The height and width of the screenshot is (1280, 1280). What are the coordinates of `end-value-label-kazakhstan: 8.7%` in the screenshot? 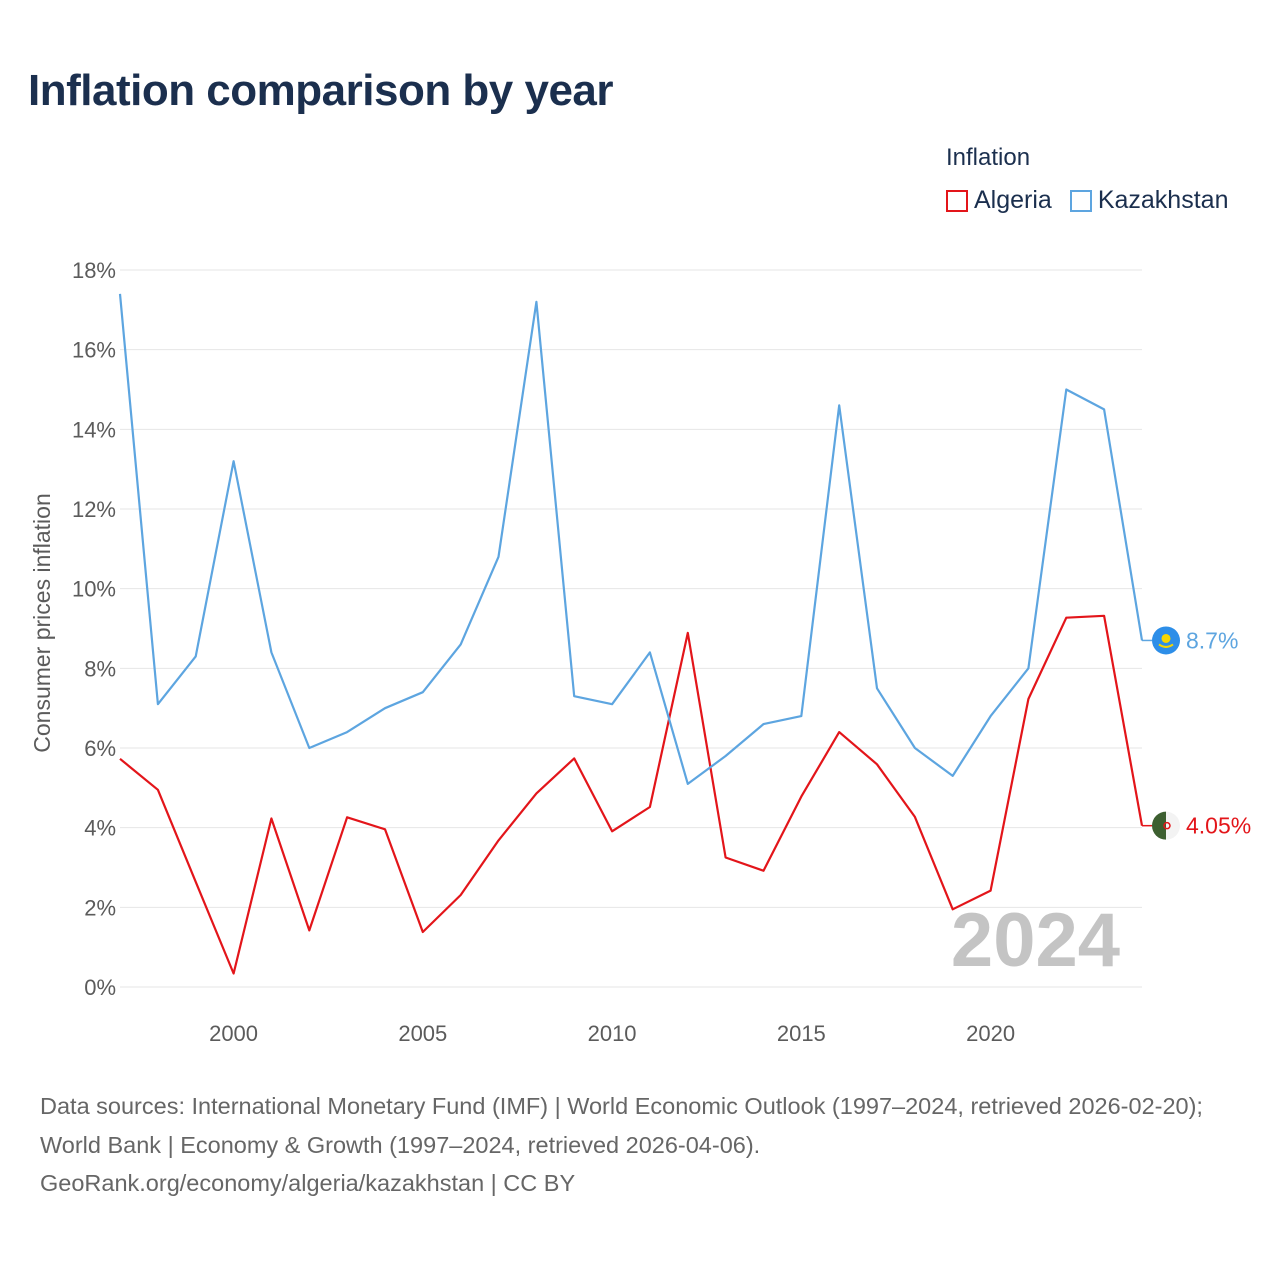 It's located at (1212, 640).